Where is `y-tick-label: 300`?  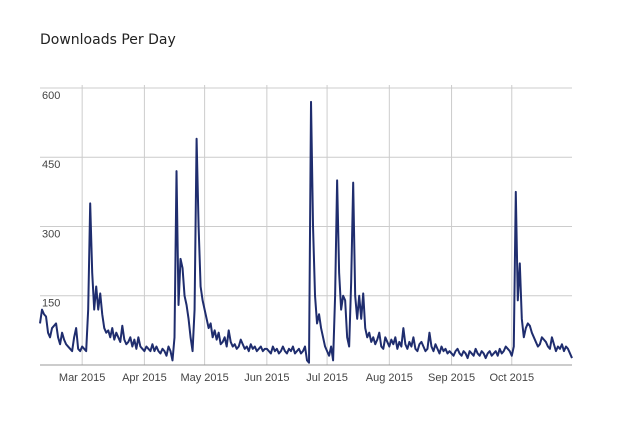 y-tick-label: 300 is located at coordinates (51, 234).